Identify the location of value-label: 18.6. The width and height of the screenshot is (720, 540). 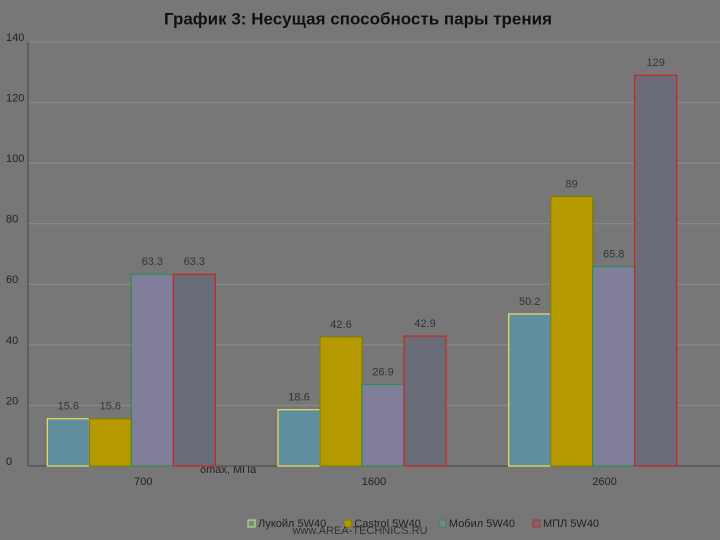
(298, 398).